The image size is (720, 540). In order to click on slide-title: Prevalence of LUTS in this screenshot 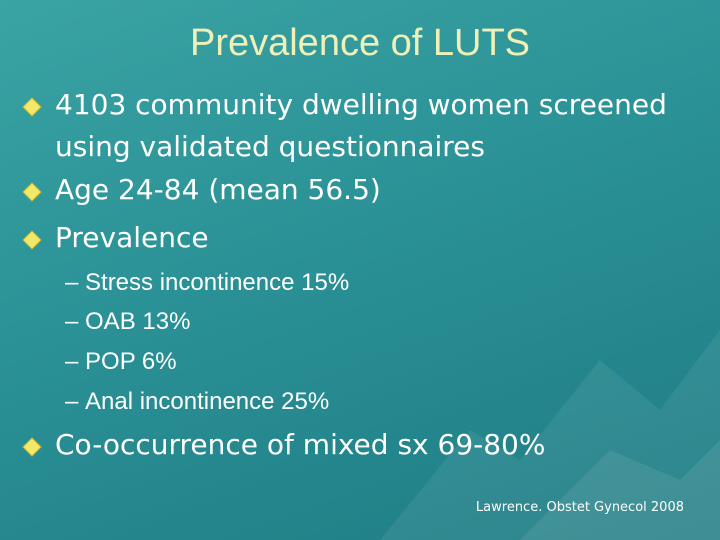, I will do `click(360, 43)`.